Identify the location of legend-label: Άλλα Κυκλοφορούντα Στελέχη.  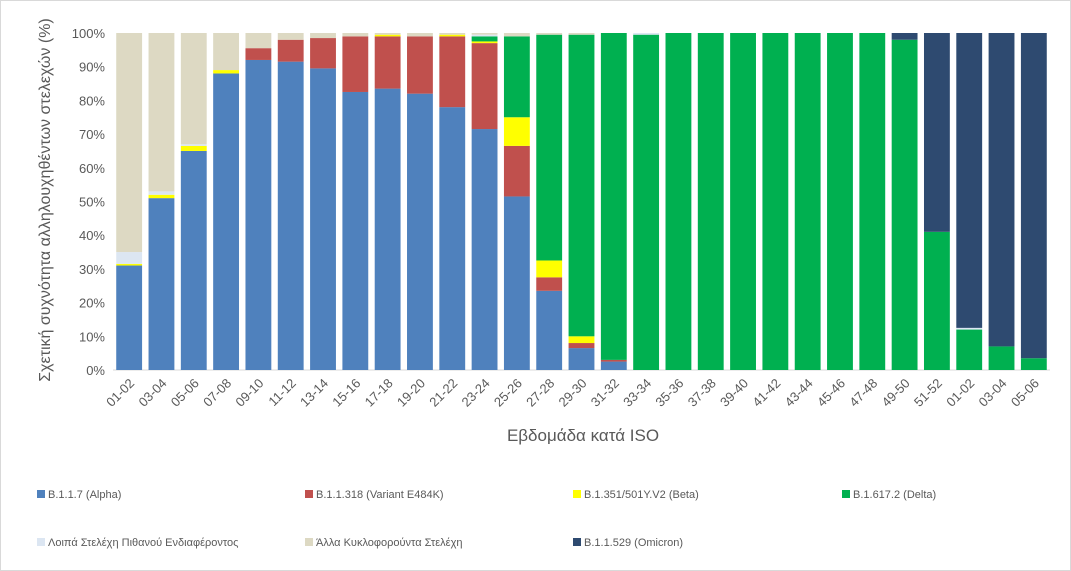
(389, 543).